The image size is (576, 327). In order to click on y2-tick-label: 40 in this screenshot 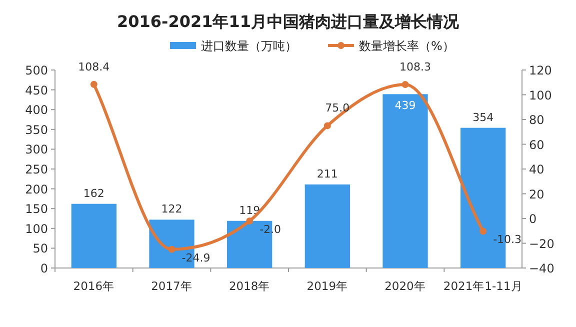, I will do `click(536, 169)`.